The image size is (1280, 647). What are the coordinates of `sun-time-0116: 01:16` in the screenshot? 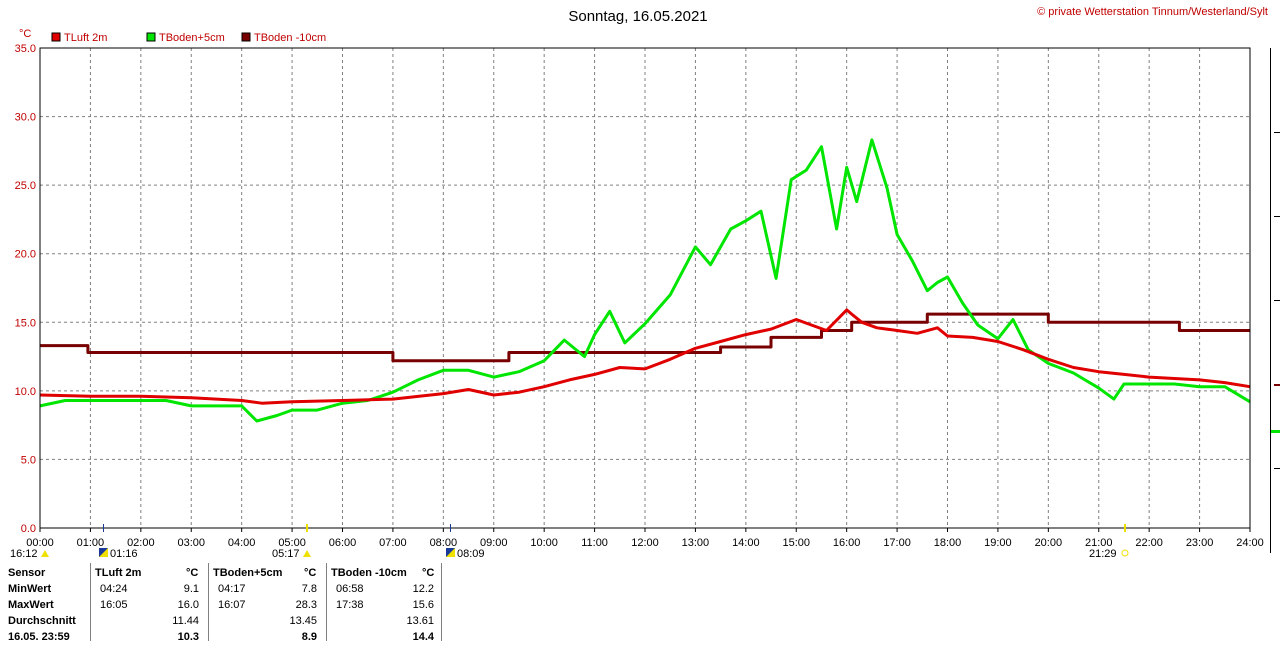 It's located at (124, 554).